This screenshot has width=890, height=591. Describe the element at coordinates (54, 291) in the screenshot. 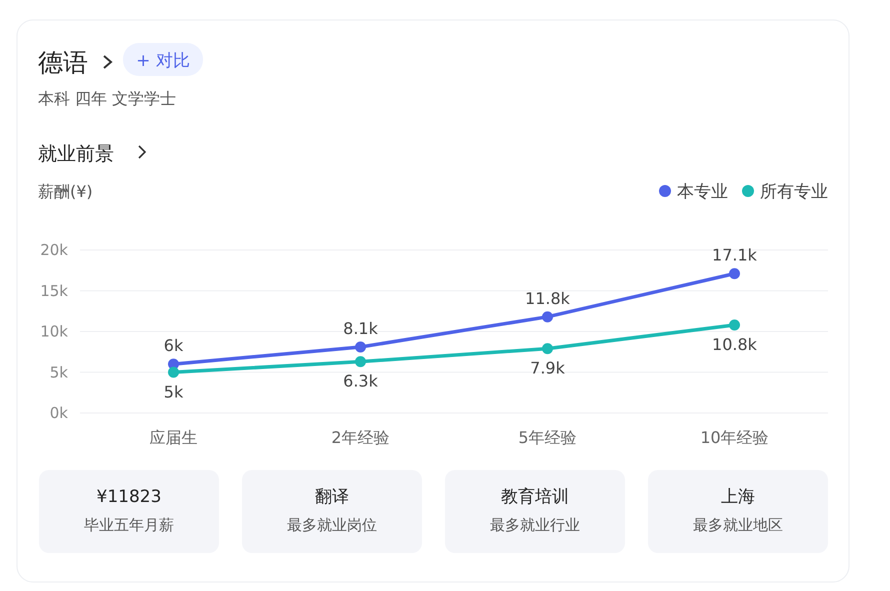

I see `y-tick-label: 15k` at that location.